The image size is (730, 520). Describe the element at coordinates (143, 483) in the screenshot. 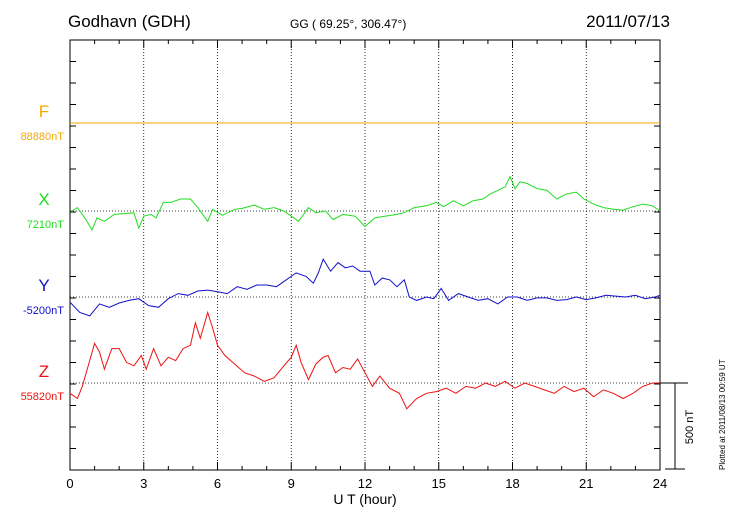

I see `x-tick-label: 3` at that location.